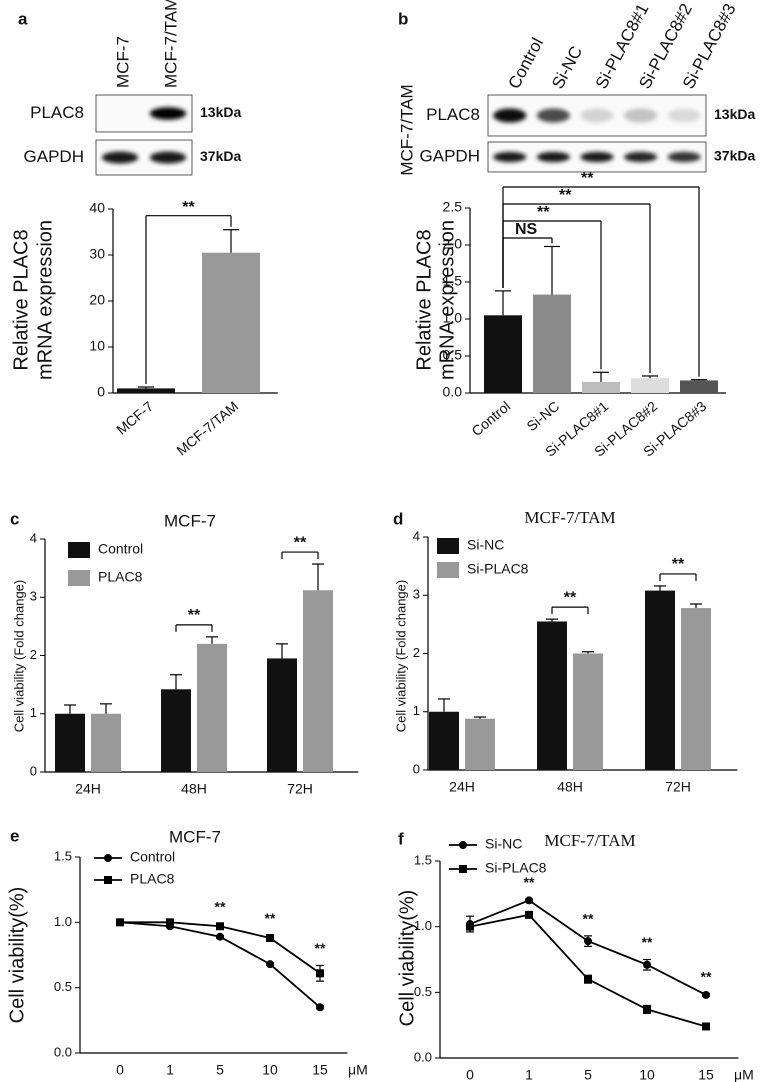 Image resolution: width=762 pixels, height=1082 pixels. Describe the element at coordinates (447, 300) in the screenshot. I see `y-axis-label: mRNA expression` at that location.